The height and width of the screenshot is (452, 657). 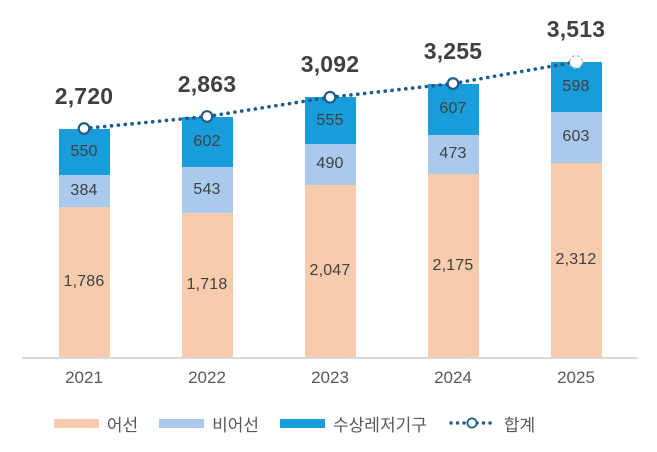 I want to click on bar-segment-water-leisure: 550, so click(x=84, y=151).